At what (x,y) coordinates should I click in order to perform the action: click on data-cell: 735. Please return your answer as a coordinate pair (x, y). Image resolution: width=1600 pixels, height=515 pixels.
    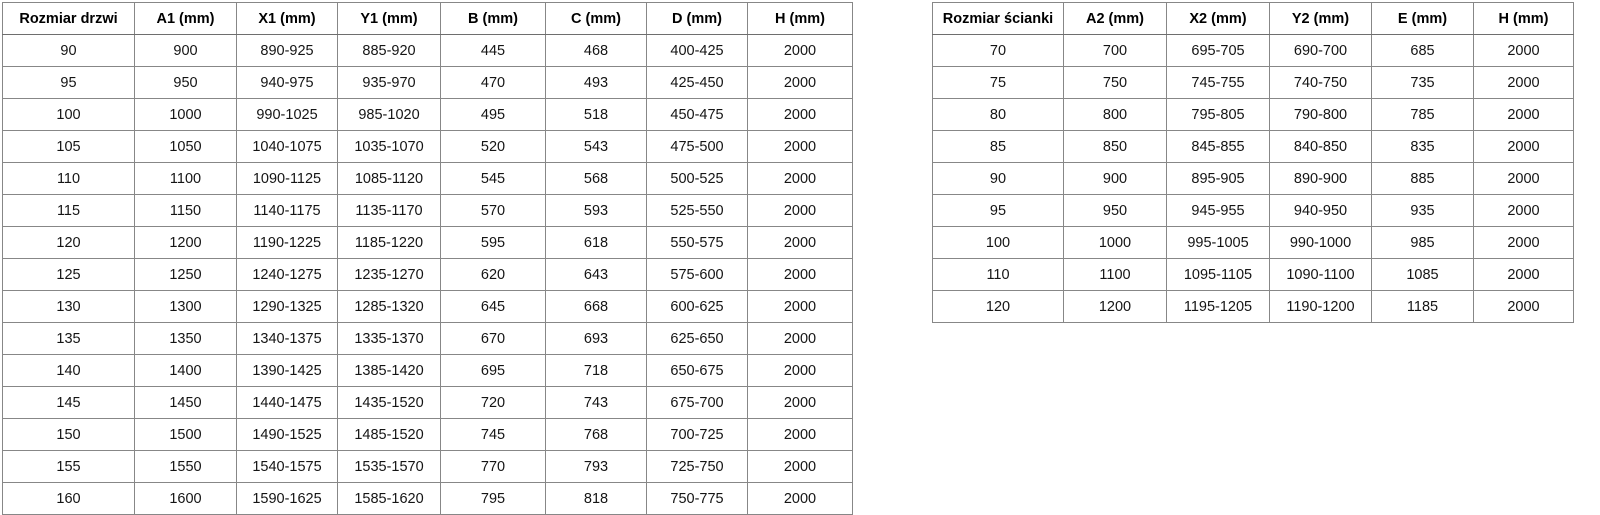
    Looking at the image, I should click on (1422, 82).